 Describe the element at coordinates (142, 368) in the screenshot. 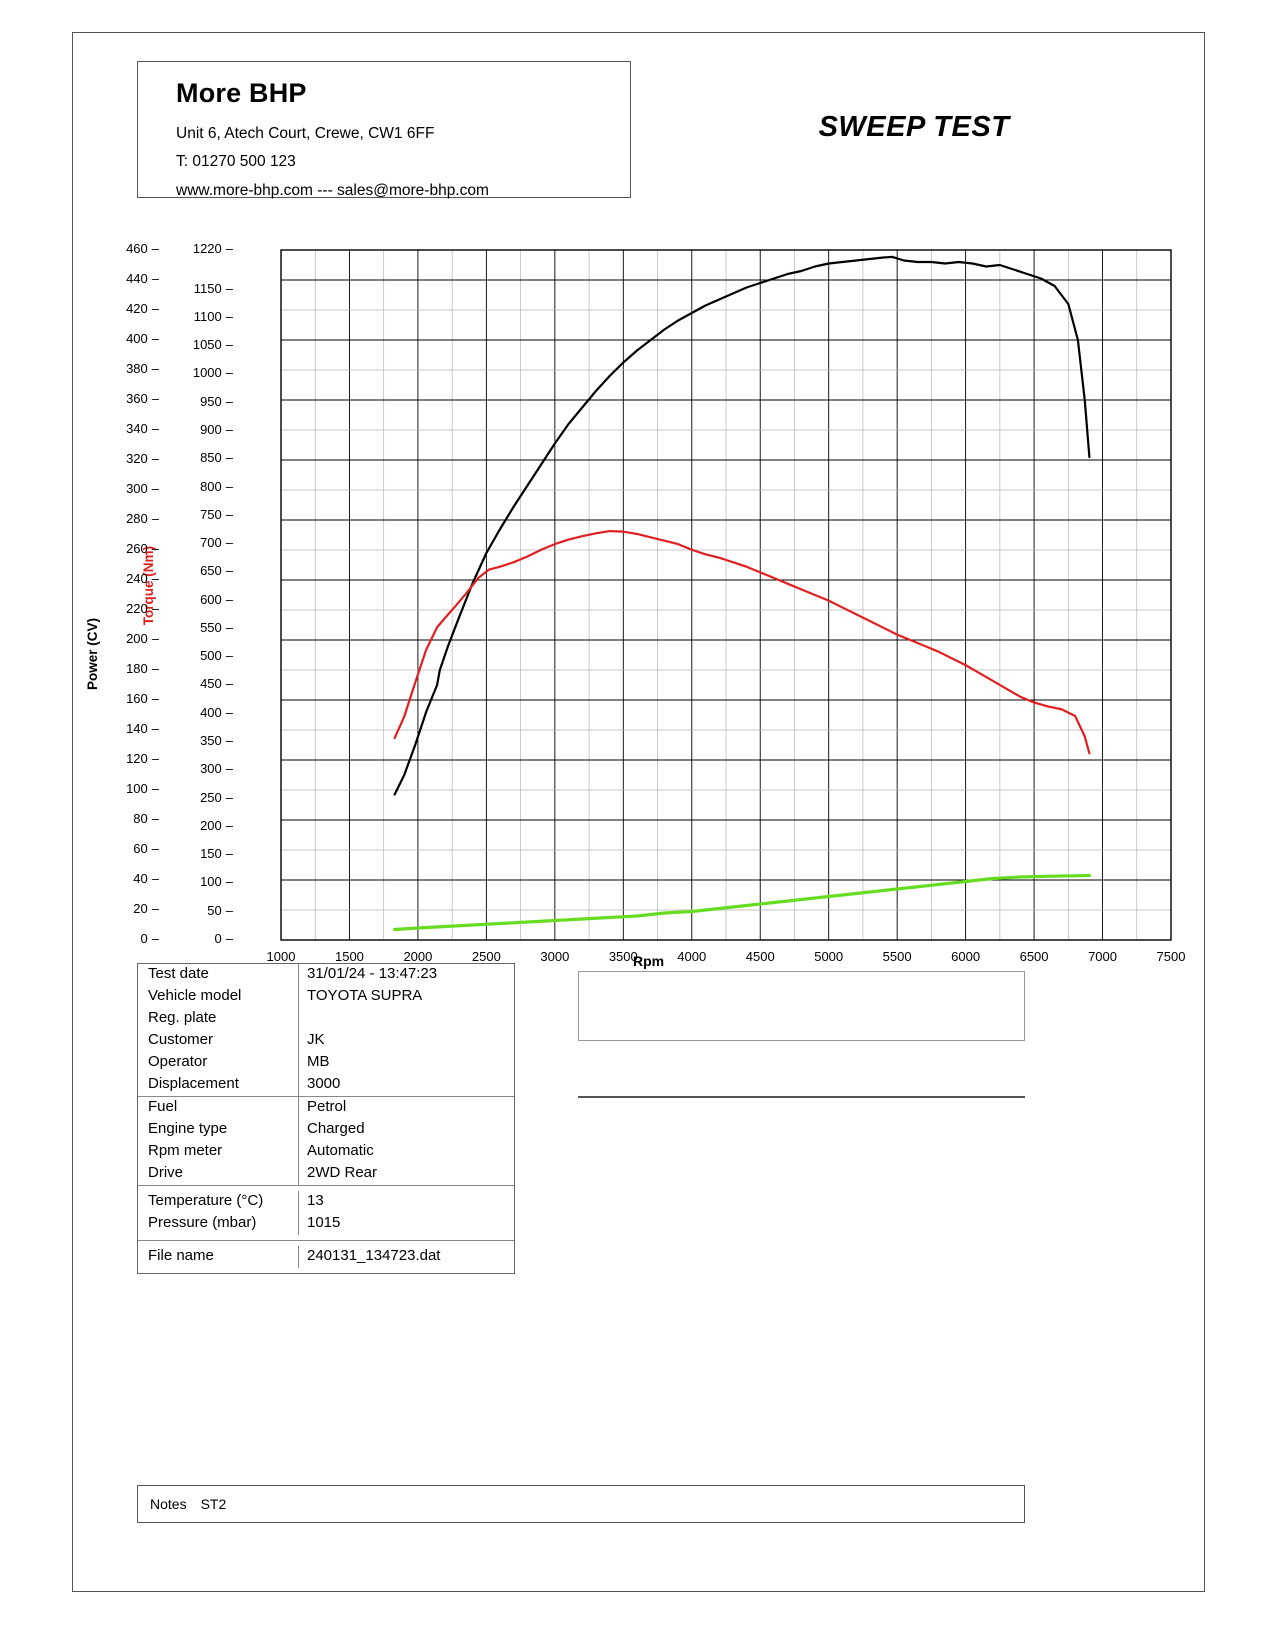

I see `y-tick-power: 380–` at that location.